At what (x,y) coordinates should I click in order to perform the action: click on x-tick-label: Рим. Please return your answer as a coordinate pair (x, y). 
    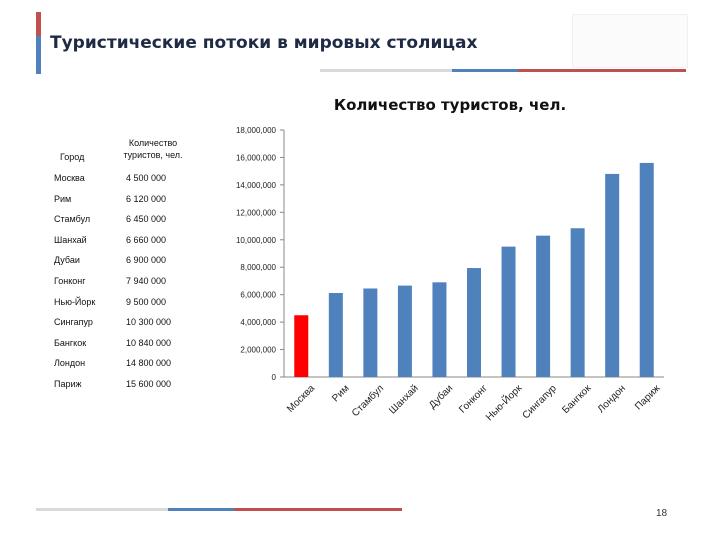
    Looking at the image, I should click on (340, 393).